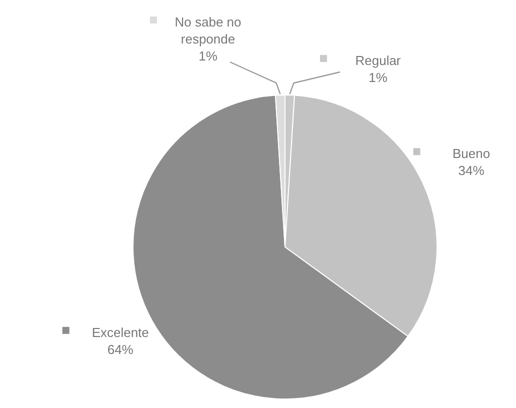 This screenshot has width=516, height=408. I want to click on legend-label: Regular, so click(378, 60).